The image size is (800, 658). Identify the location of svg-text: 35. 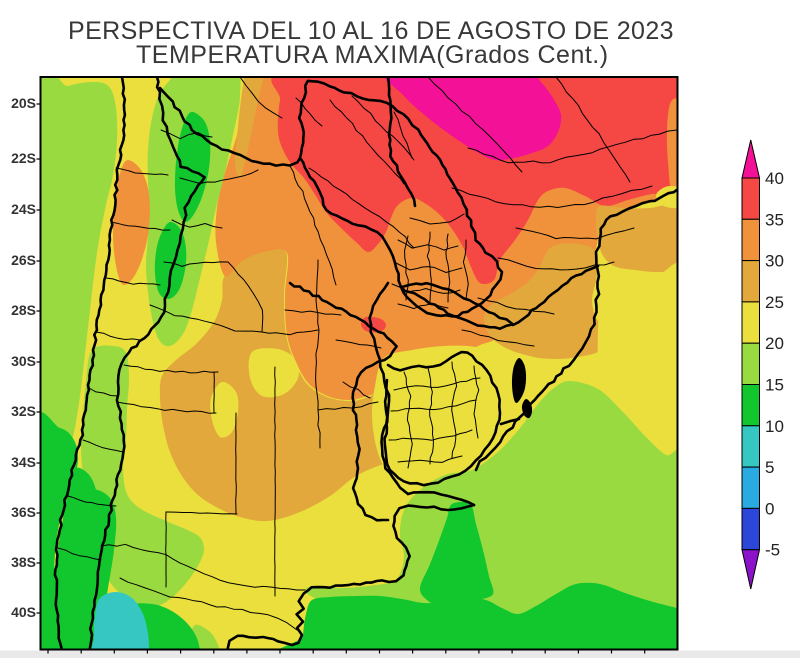
(774, 219).